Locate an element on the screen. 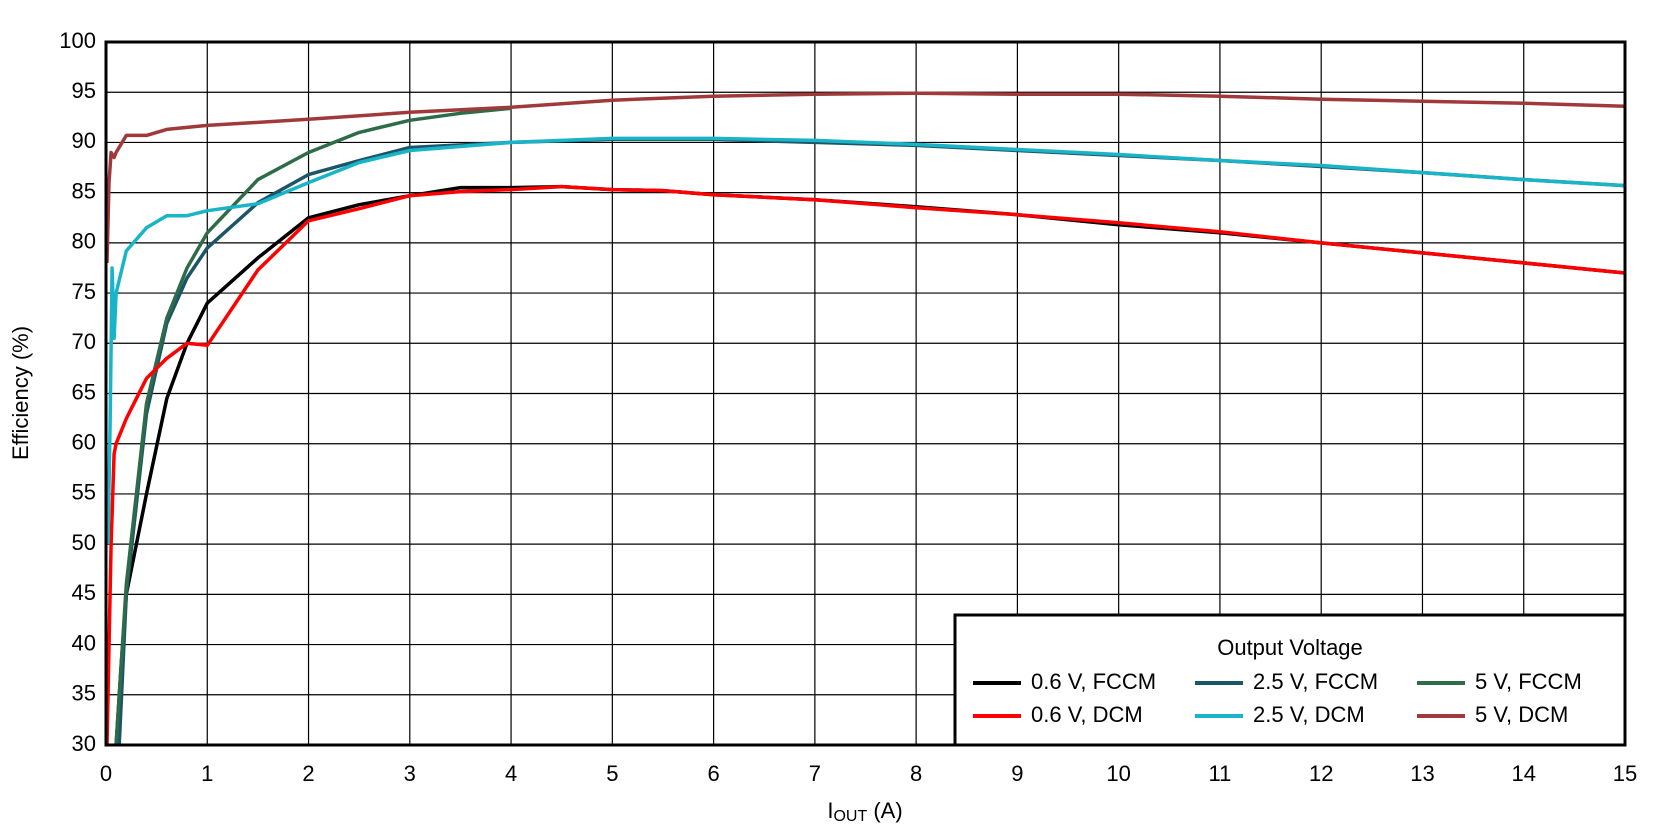 The height and width of the screenshot is (832, 1654). y-tick-label: 45 is located at coordinates (84, 592).